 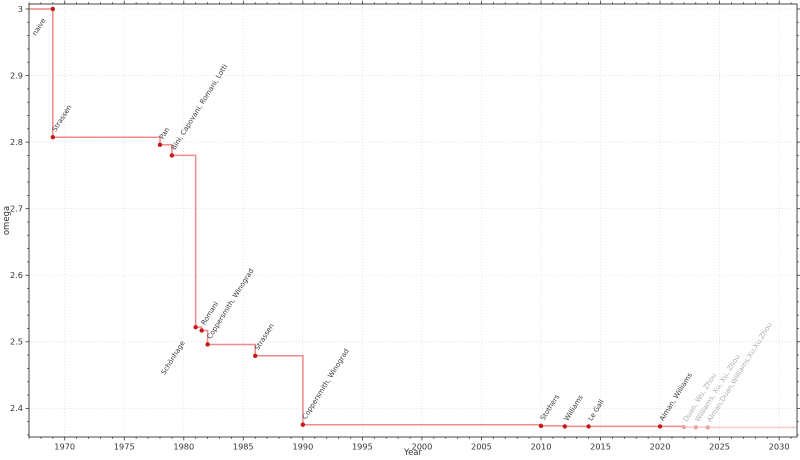 I want to click on x-tick-label: 2025, so click(x=719, y=447).